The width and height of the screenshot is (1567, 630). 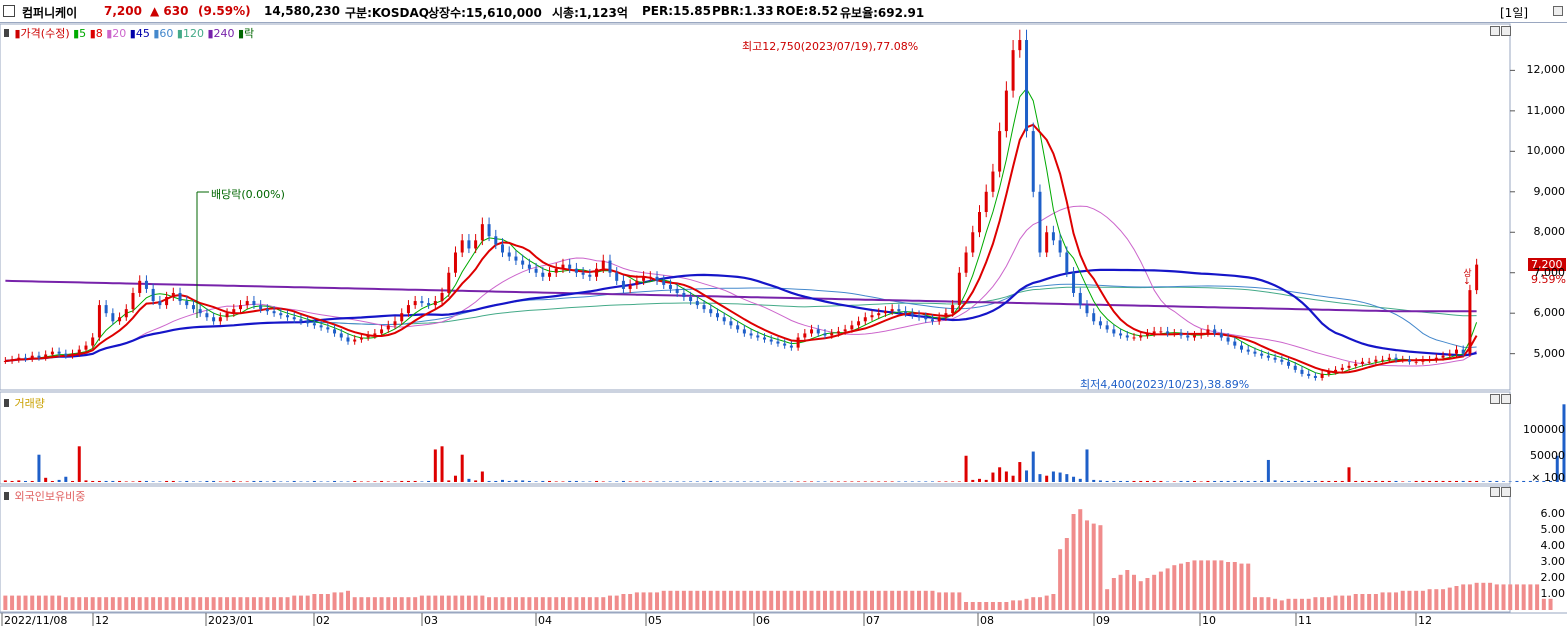 I want to click on legend-item-2: ▮8, so click(x=98, y=33).